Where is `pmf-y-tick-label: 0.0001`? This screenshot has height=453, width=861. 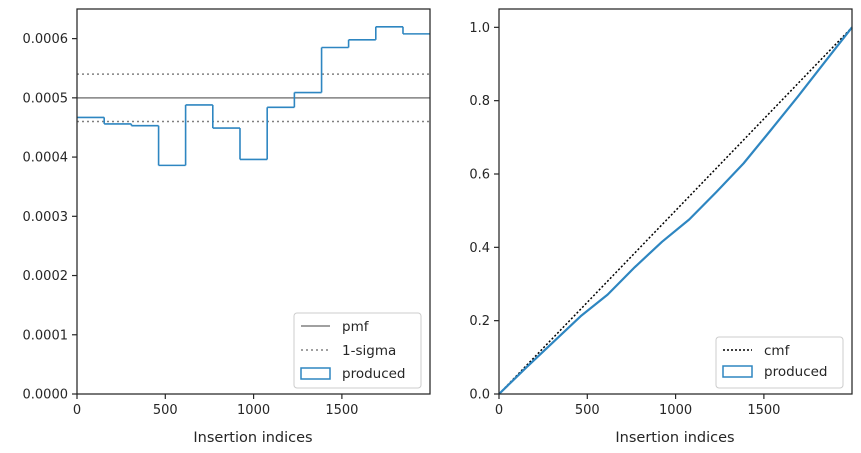
pmf-y-tick-label: 0.0001 is located at coordinates (46, 335).